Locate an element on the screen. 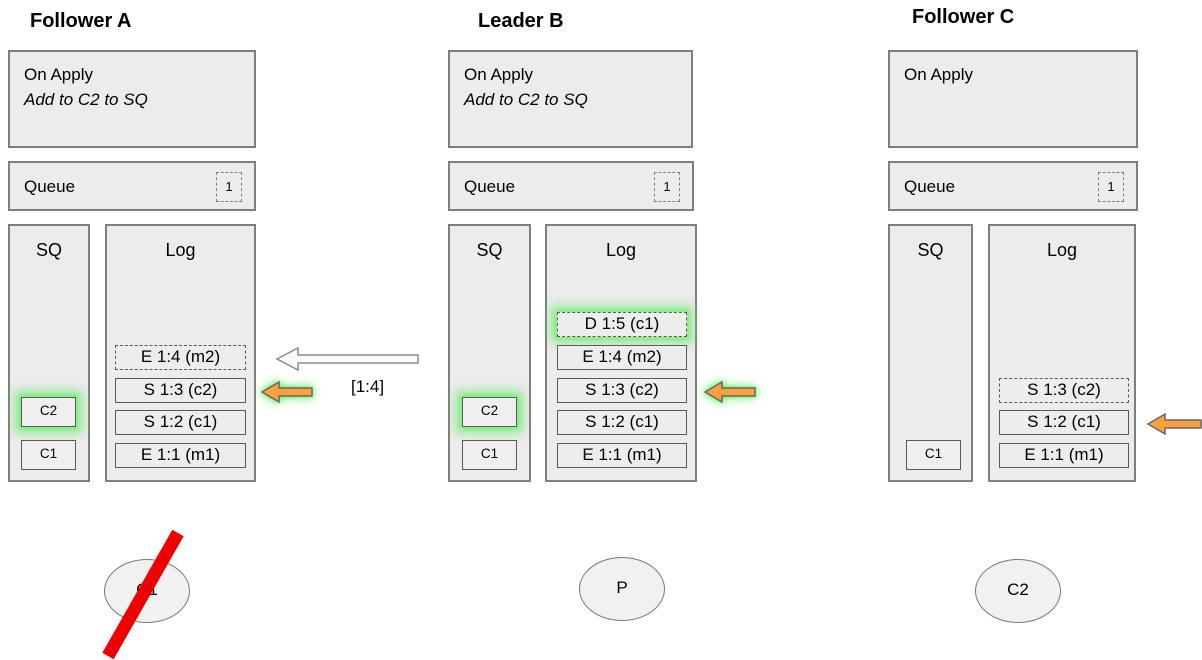  node-c-log-box: Log S 1:3 (c2) S 1:2 (c1) E 1:1 (m1) is located at coordinates (1062, 353).